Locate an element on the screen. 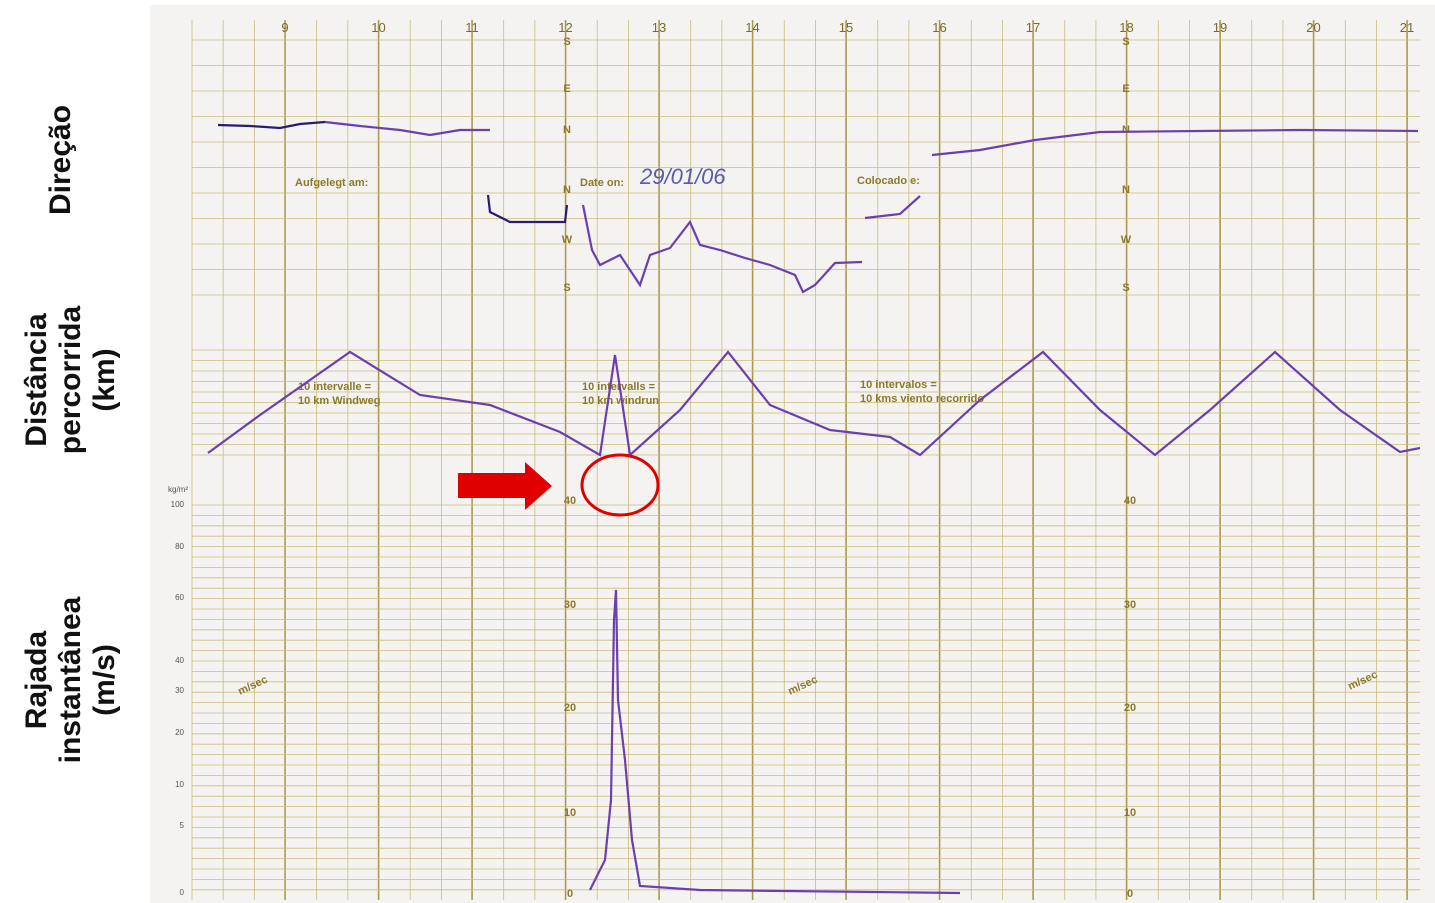 Image resolution: width=1435 pixels, height=903 pixels. interval-note: 10 intervalos = is located at coordinates (898, 385).